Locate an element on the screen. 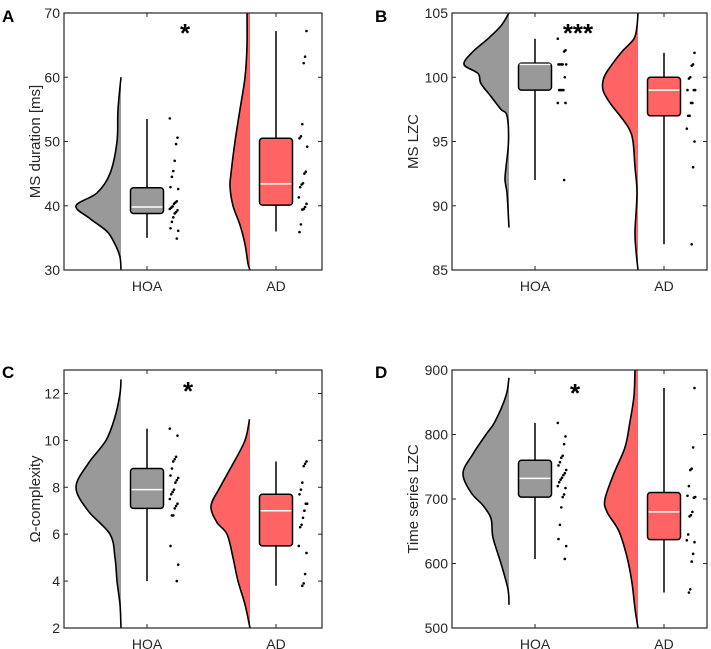 Image resolution: width=711 pixels, height=649 pixels. y-tick-label: 105 is located at coordinates (437, 13).